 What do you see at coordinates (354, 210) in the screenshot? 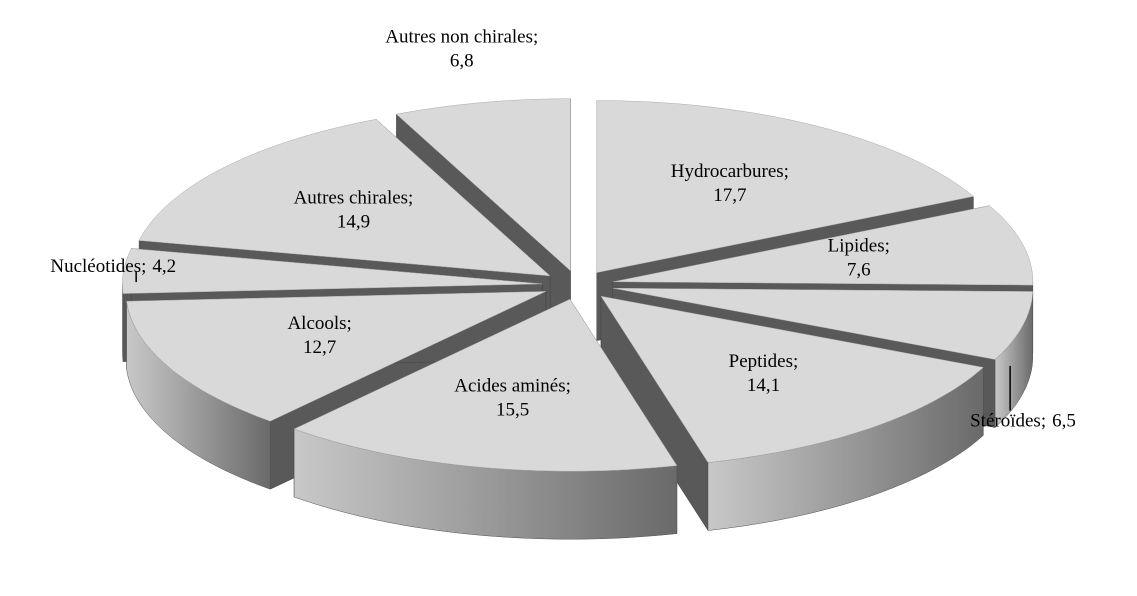
I see `data-label: Autres chirales; 14,9` at bounding box center [354, 210].